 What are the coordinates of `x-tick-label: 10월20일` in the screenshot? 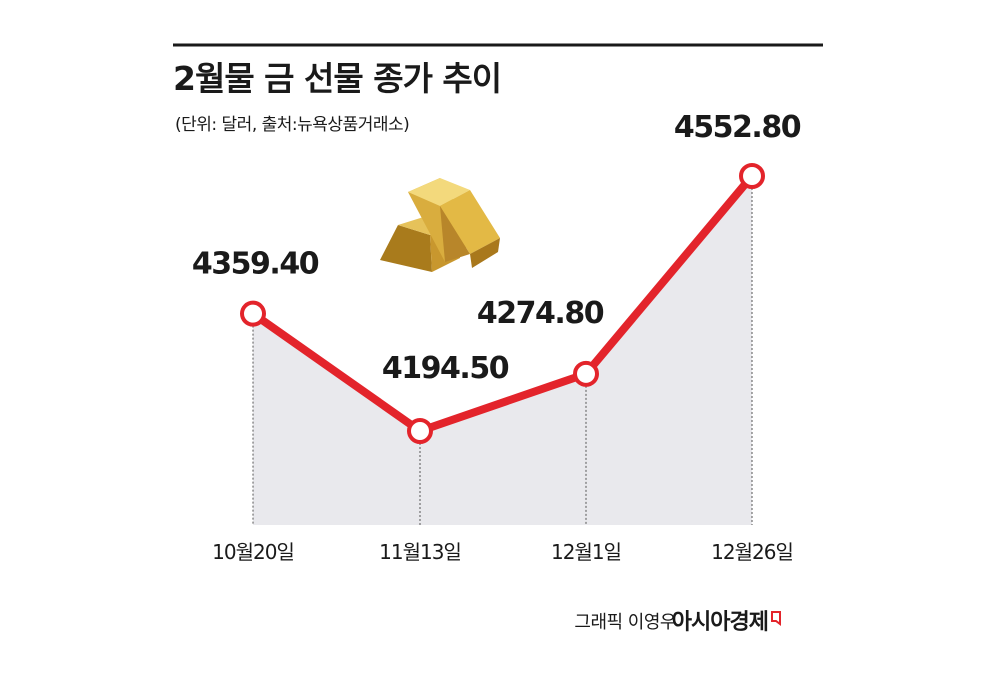 It's located at (253, 552).